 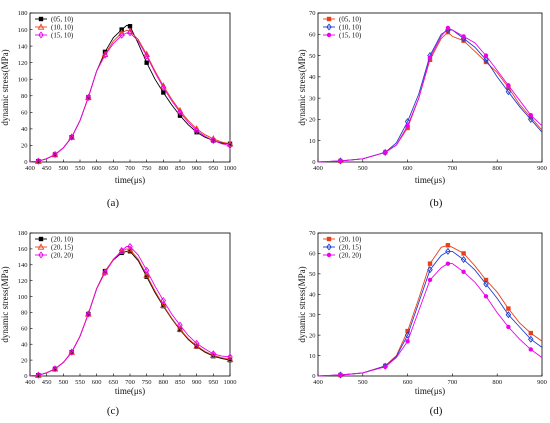 I want to click on x-tick-label: 650, so click(x=113, y=168).